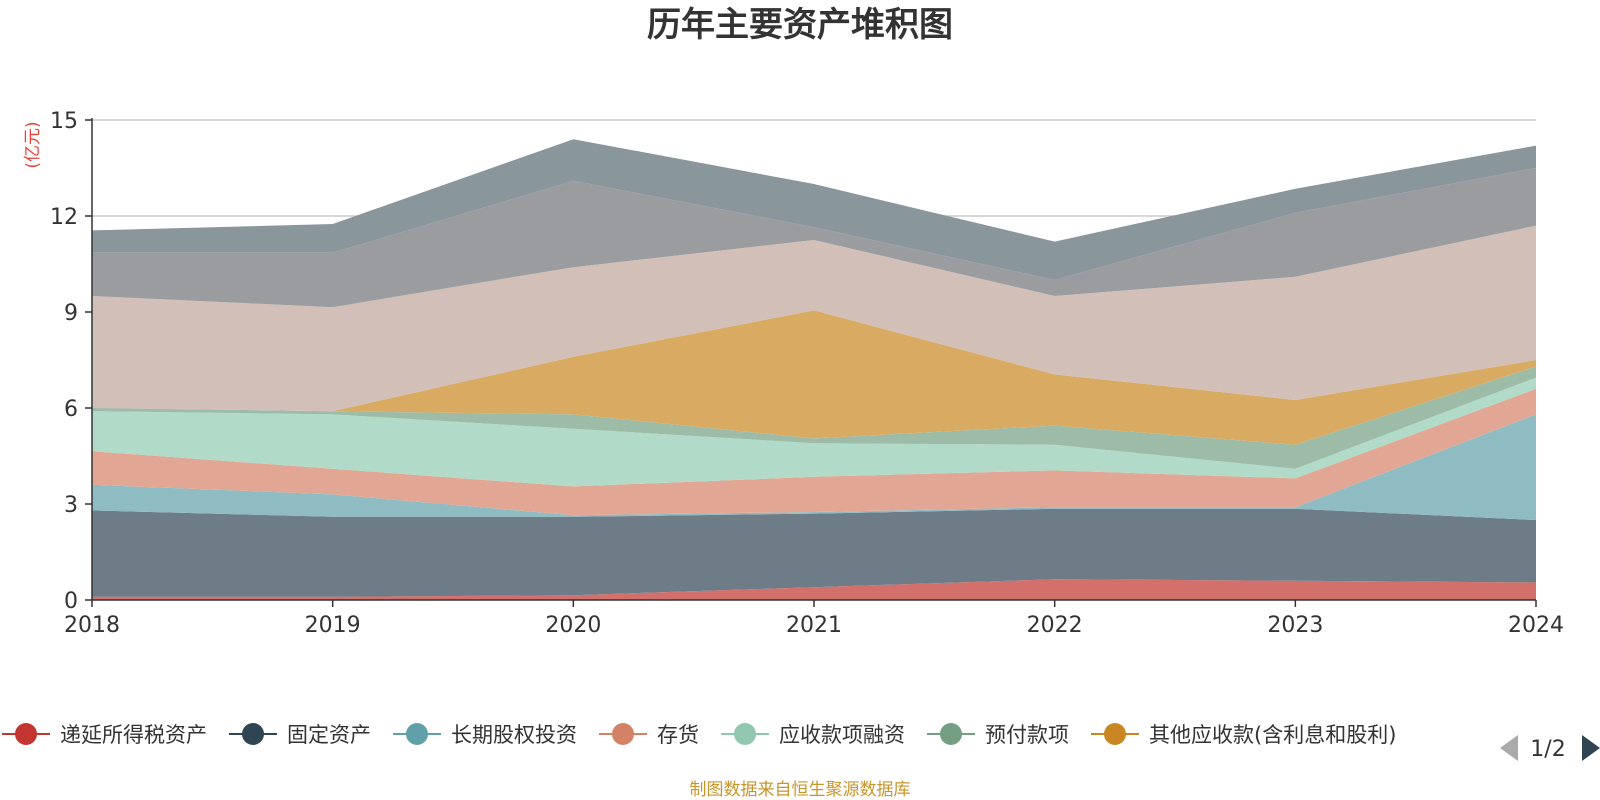  Describe the element at coordinates (1295, 625) in the screenshot. I see `x-tick-label: 2023` at that location.